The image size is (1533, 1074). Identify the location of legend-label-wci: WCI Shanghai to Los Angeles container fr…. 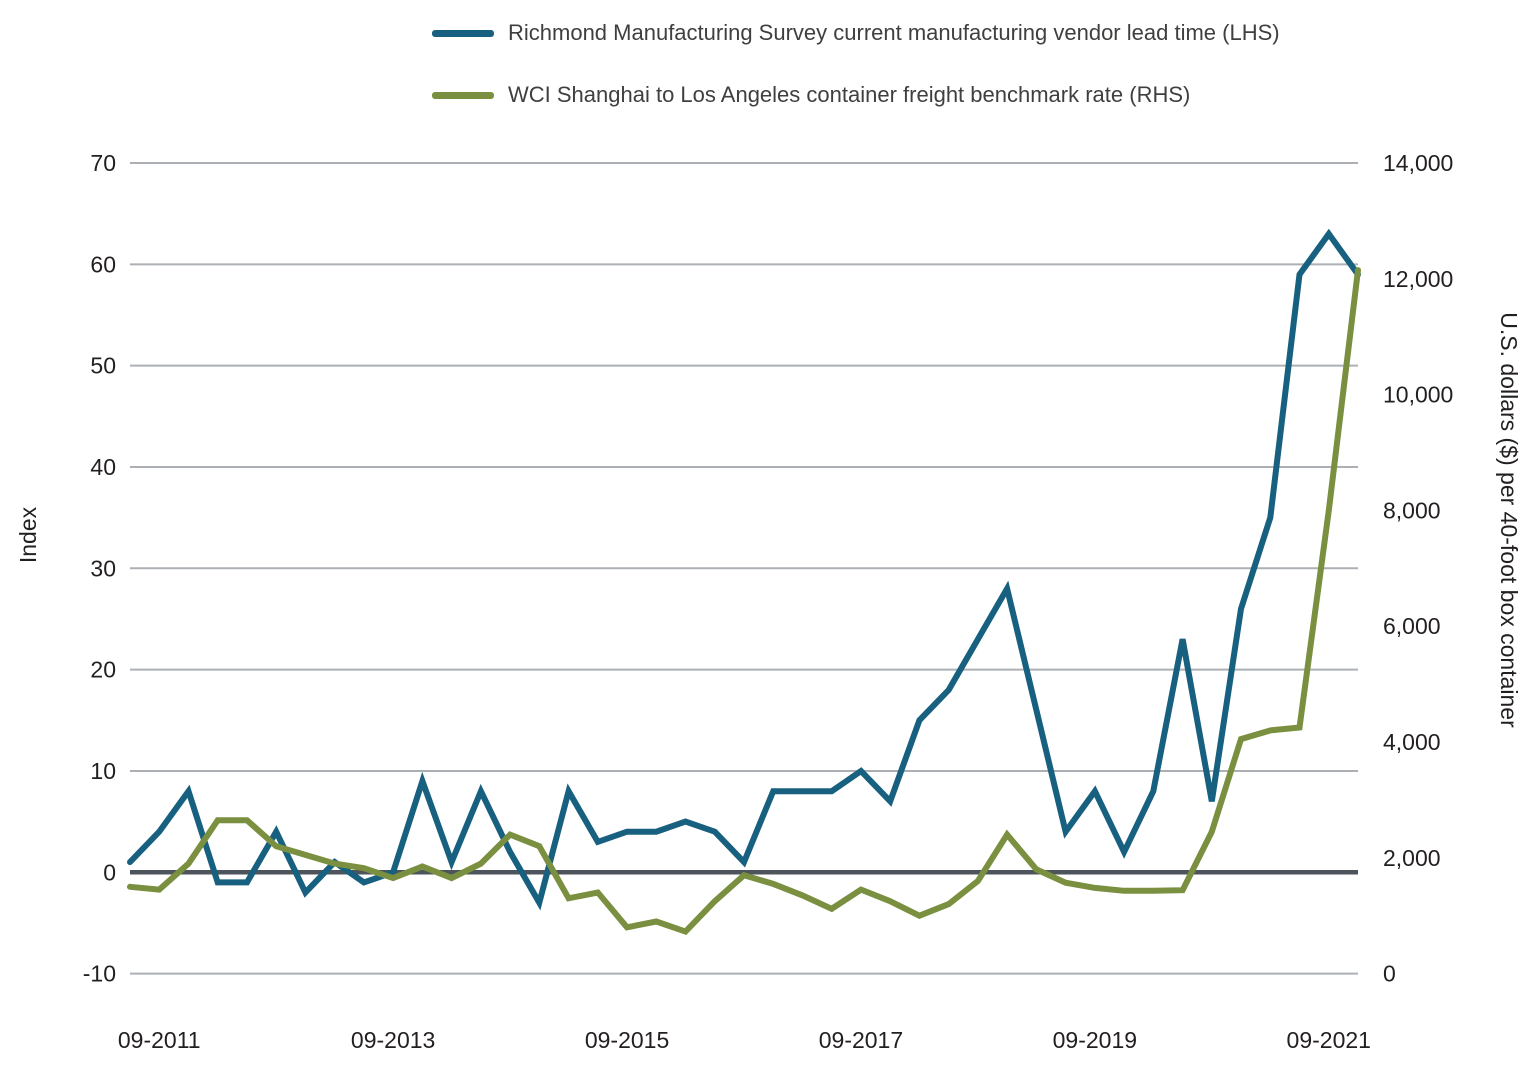
(849, 95).